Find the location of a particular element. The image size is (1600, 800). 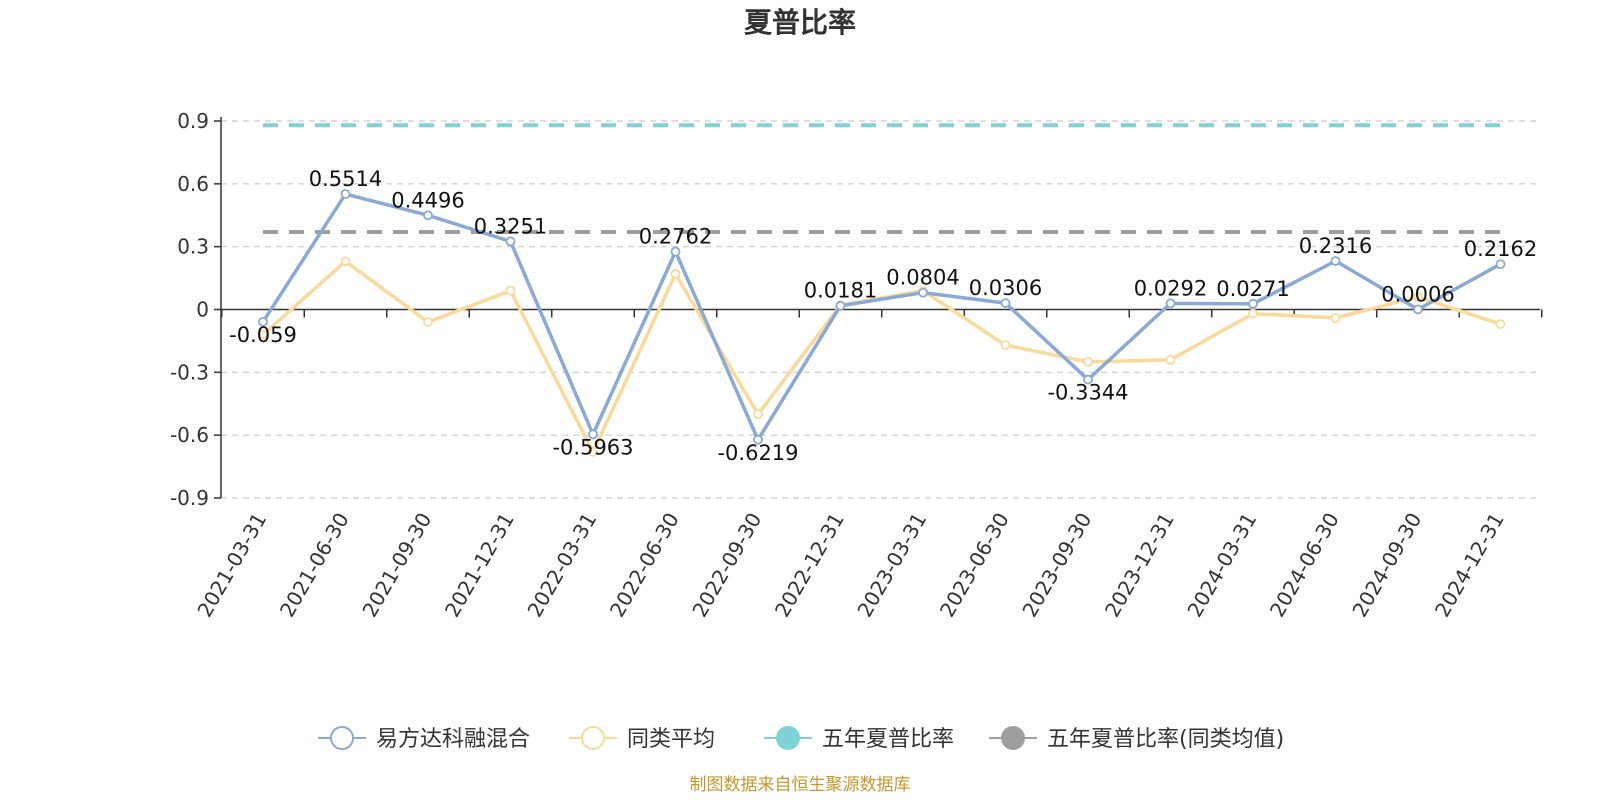

legend: 易方达科融混合 同类平均 五年夏普比率 五年夏普比率(同类均值) is located at coordinates (801, 739).